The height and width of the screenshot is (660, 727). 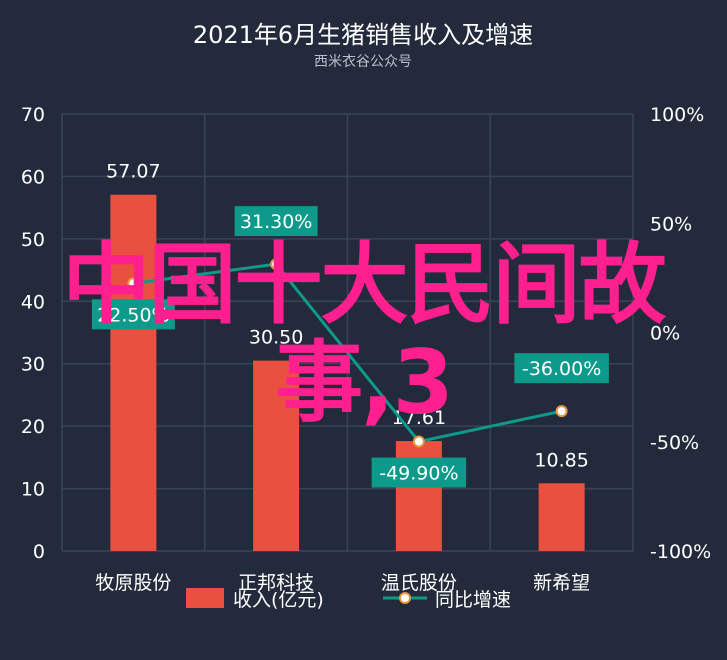 I want to click on legend-bar-label: 收入(亿元), so click(x=278, y=600).